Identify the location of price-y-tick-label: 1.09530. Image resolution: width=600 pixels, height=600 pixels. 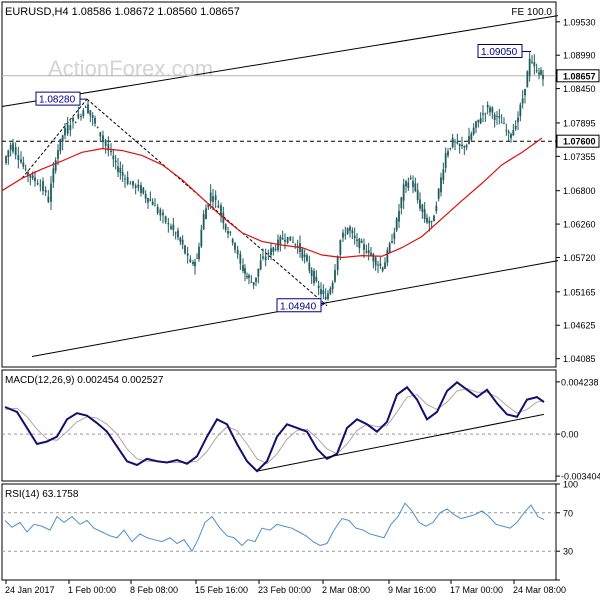
(579, 22).